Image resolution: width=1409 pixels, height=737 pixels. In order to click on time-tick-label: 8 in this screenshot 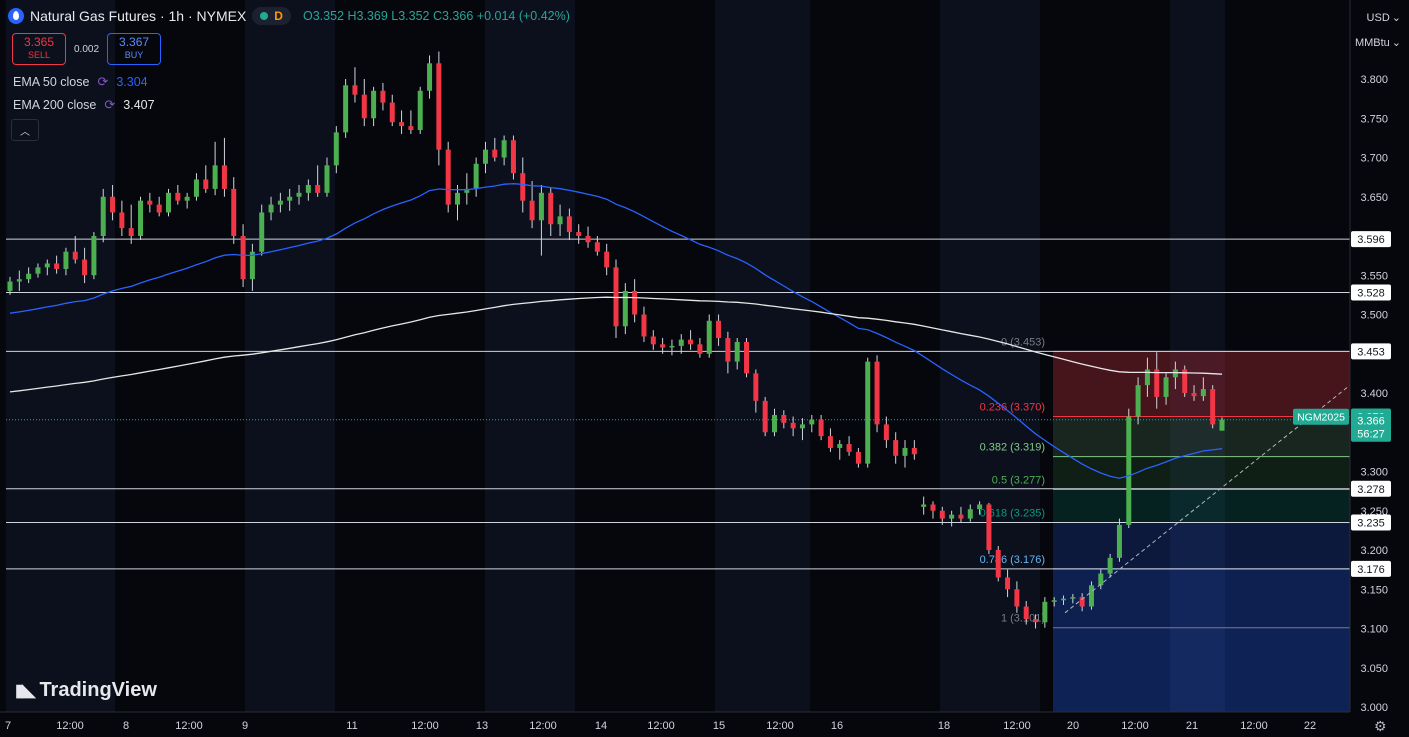, I will do `click(126, 726)`.